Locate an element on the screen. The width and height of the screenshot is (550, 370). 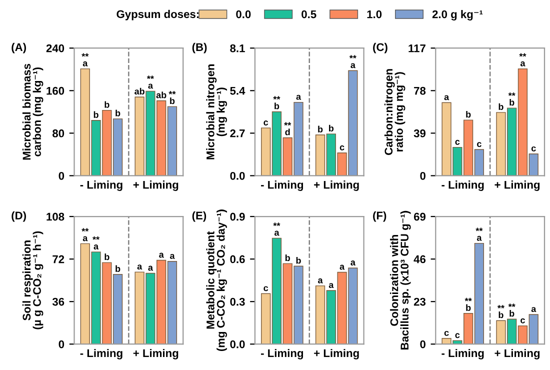
data-label: ** d is located at coordinates (288, 129).